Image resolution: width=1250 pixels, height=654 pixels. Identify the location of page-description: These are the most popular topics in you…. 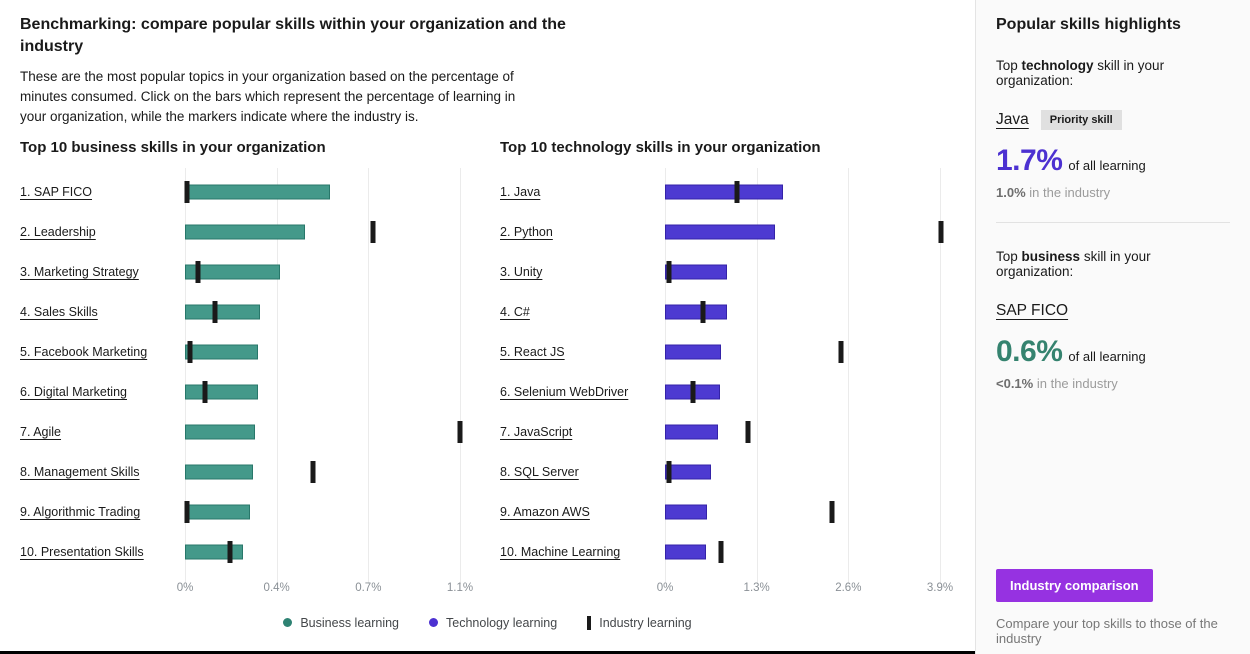
(268, 96).